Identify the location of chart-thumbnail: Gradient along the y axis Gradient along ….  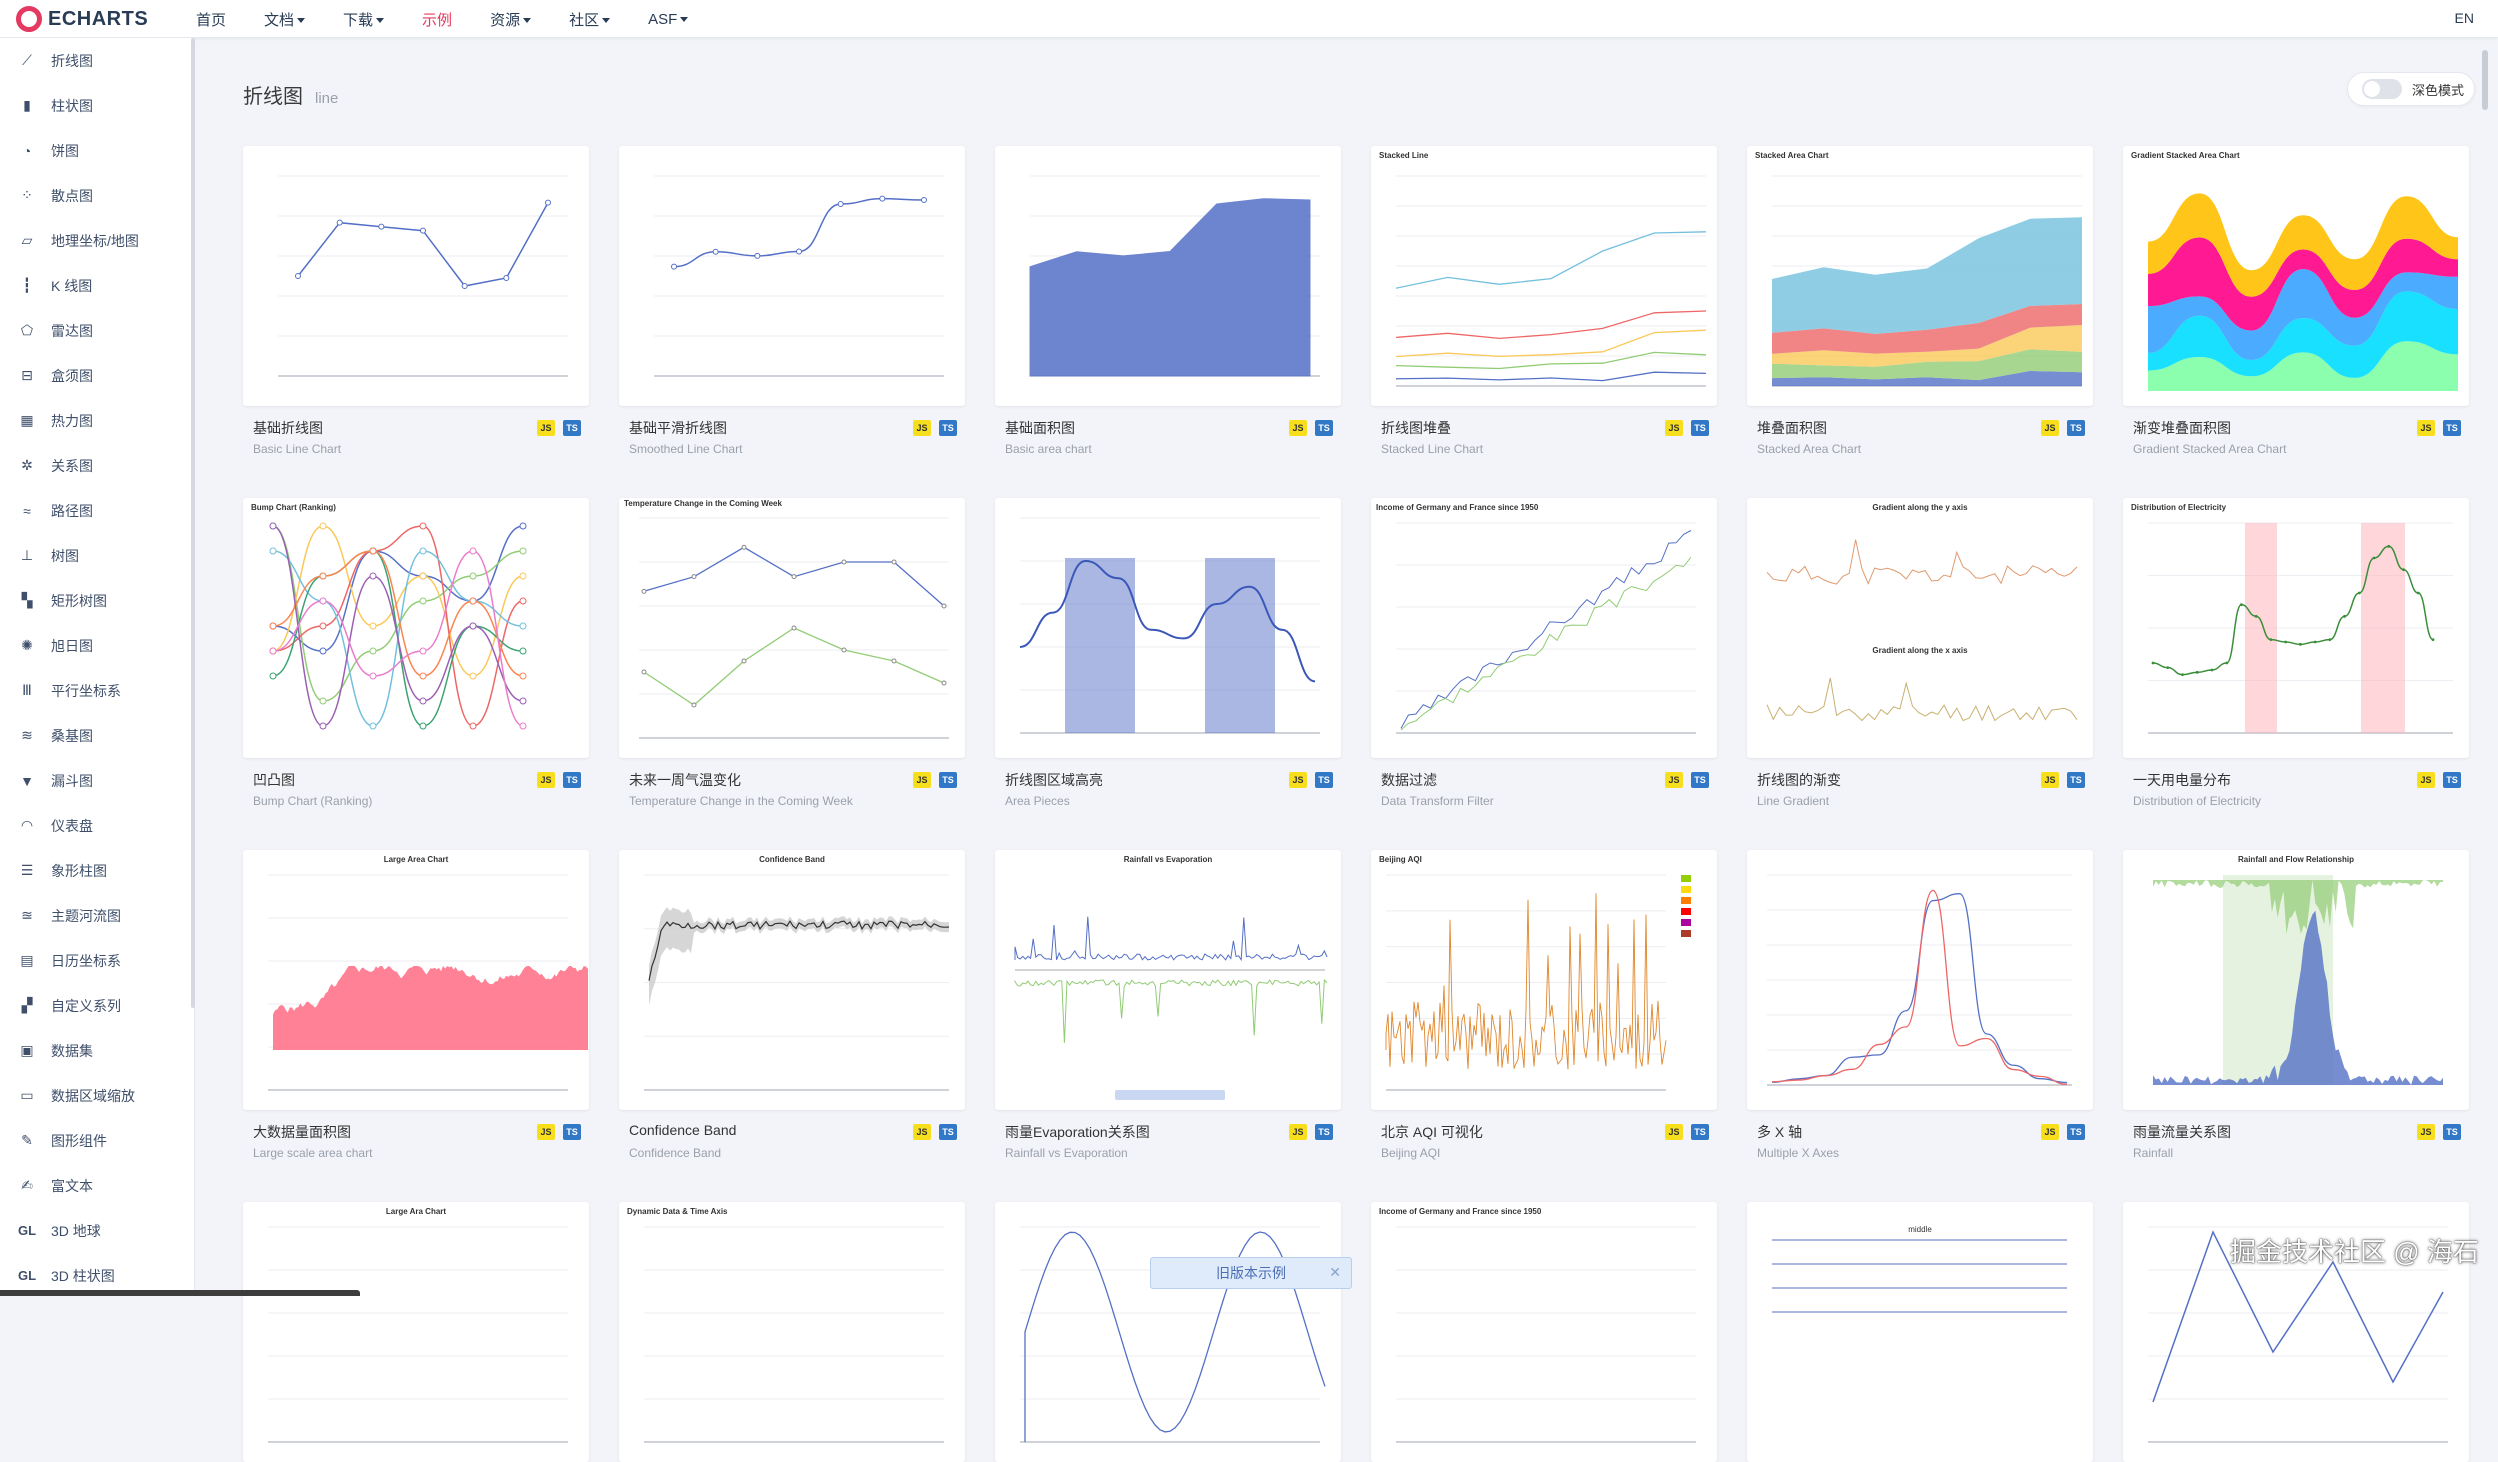
(1920, 628).